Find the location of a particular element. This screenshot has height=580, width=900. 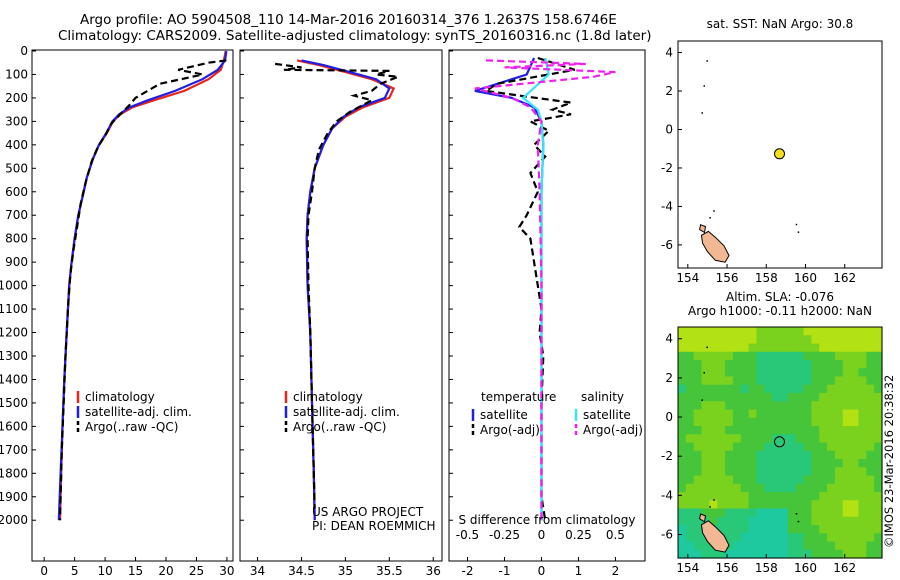

x-tick-label: 156 is located at coordinates (727, 568).